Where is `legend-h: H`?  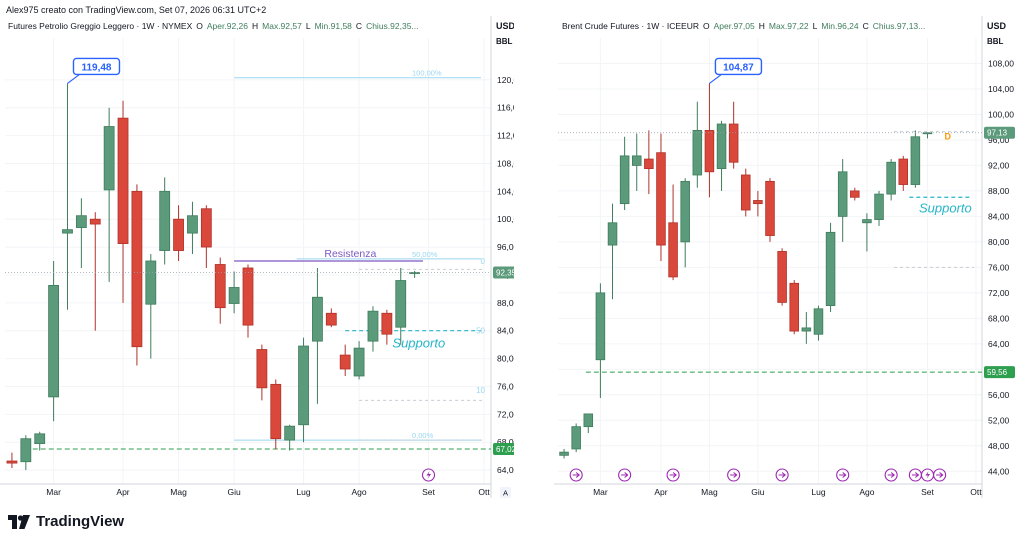
legend-h: H is located at coordinates (762, 26).